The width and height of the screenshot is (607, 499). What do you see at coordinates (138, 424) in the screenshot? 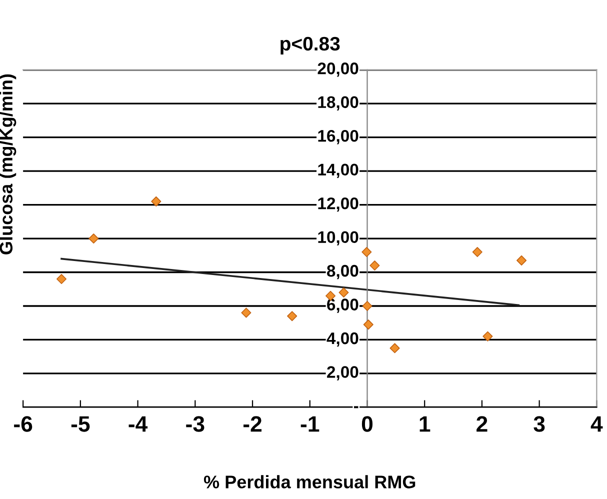
I see `x-tick-label: -4` at bounding box center [138, 424].